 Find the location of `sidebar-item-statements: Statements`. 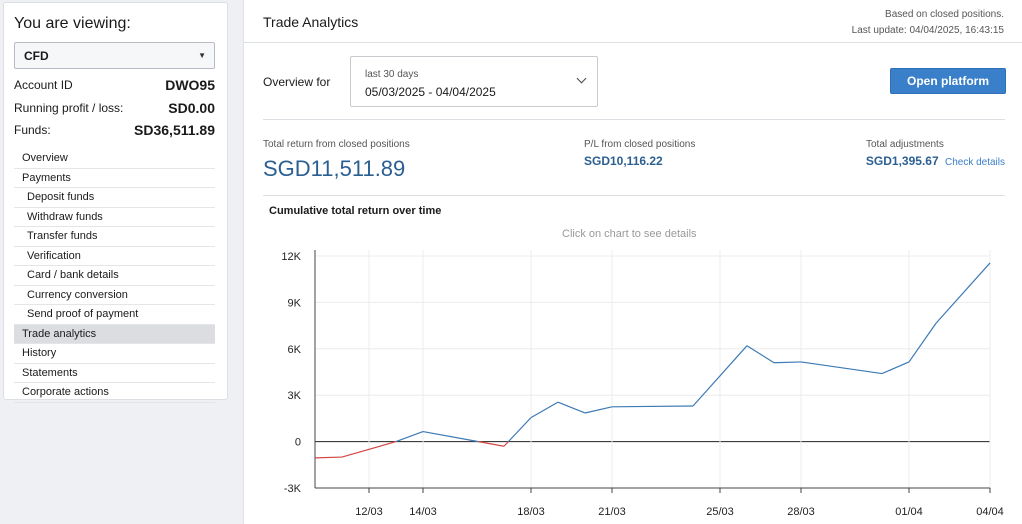

sidebar-item-statements: Statements is located at coordinates (114, 373).